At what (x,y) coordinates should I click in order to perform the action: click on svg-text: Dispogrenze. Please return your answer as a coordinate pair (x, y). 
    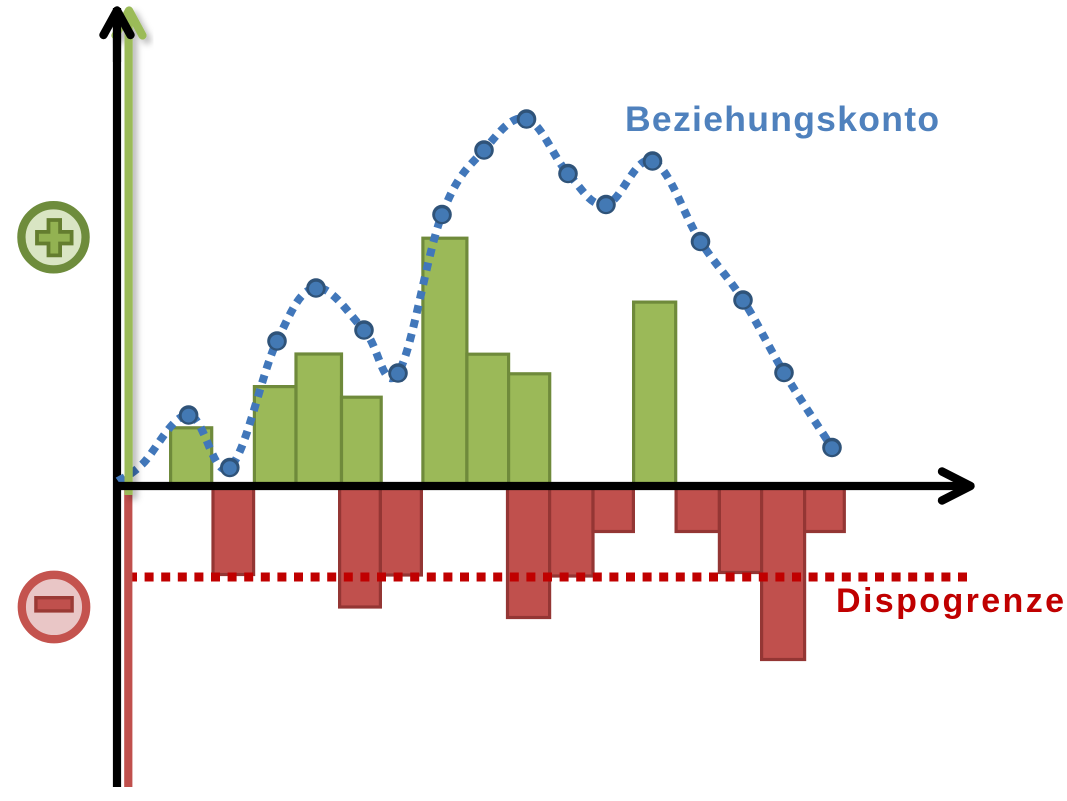
    Looking at the image, I should click on (951, 601).